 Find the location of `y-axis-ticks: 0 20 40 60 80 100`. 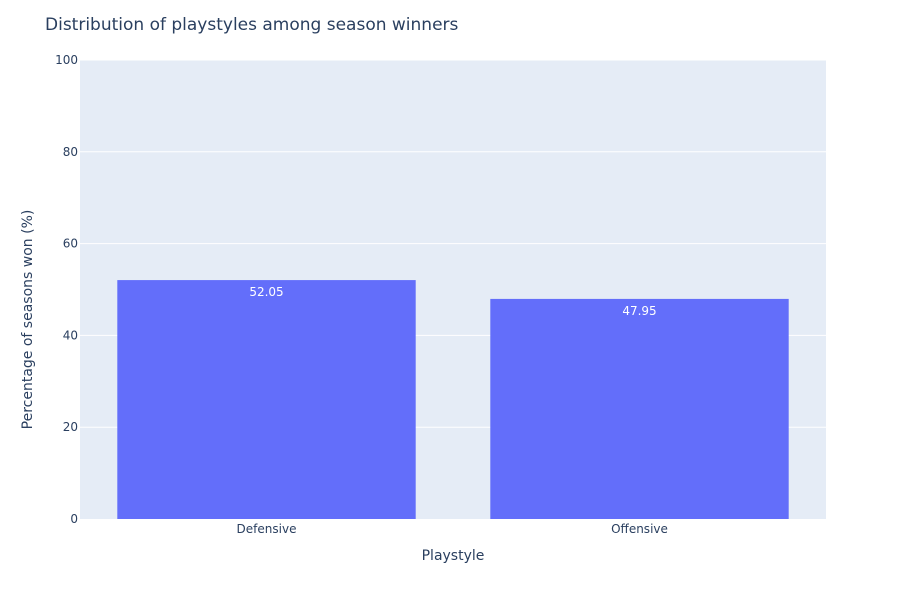

y-axis-ticks: 0 20 40 60 80 100 is located at coordinates (66, 289).